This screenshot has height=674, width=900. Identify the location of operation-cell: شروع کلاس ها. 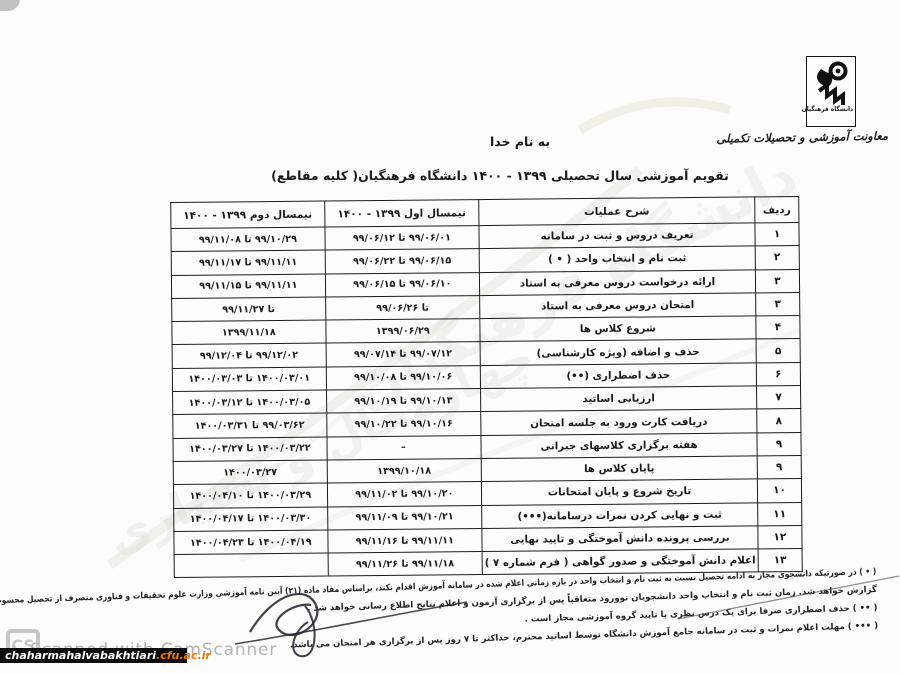
(617, 329).